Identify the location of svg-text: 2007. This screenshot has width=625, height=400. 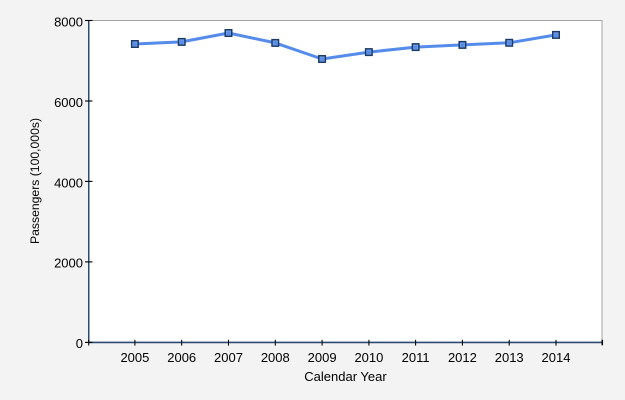
(228, 357).